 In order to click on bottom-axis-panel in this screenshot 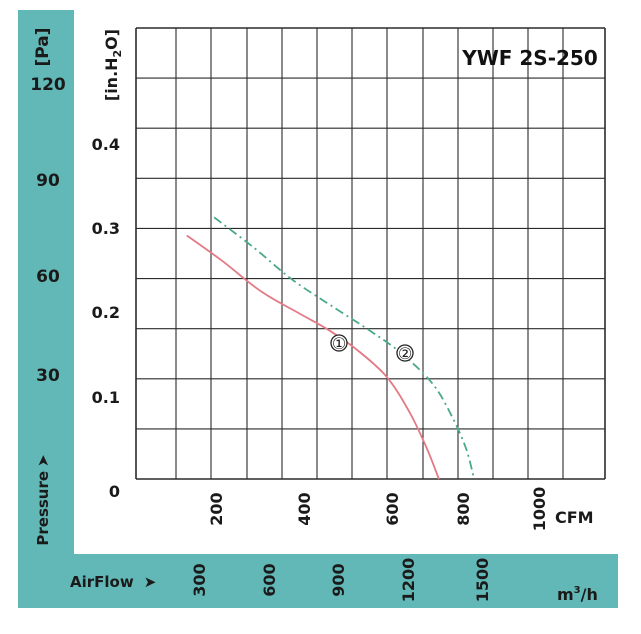, I will do `click(318, 581)`.